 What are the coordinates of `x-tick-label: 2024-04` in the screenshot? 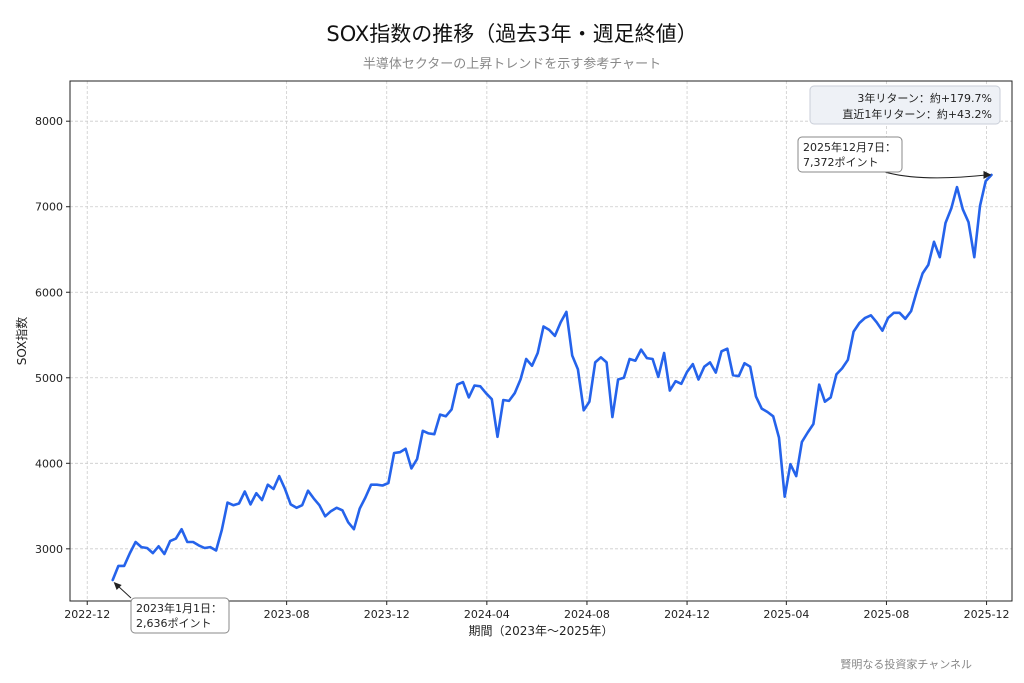 It's located at (487, 614).